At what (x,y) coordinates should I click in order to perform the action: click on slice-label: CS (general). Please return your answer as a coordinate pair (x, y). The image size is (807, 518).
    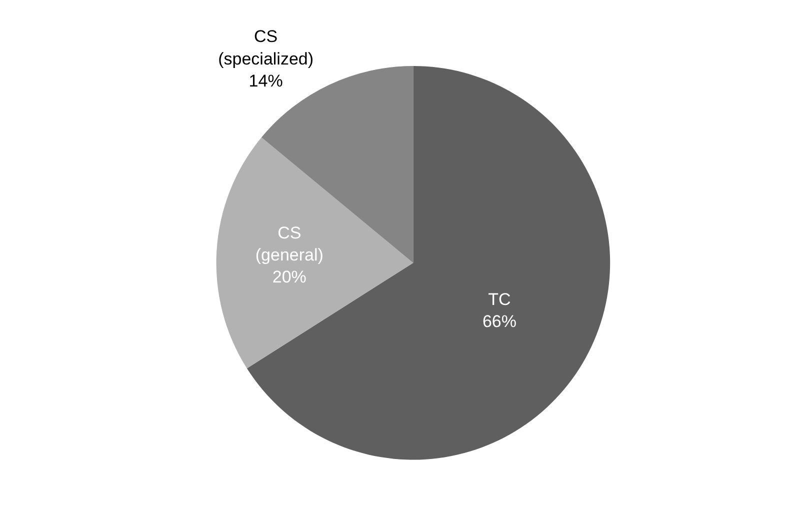
    Looking at the image, I should click on (289, 244).